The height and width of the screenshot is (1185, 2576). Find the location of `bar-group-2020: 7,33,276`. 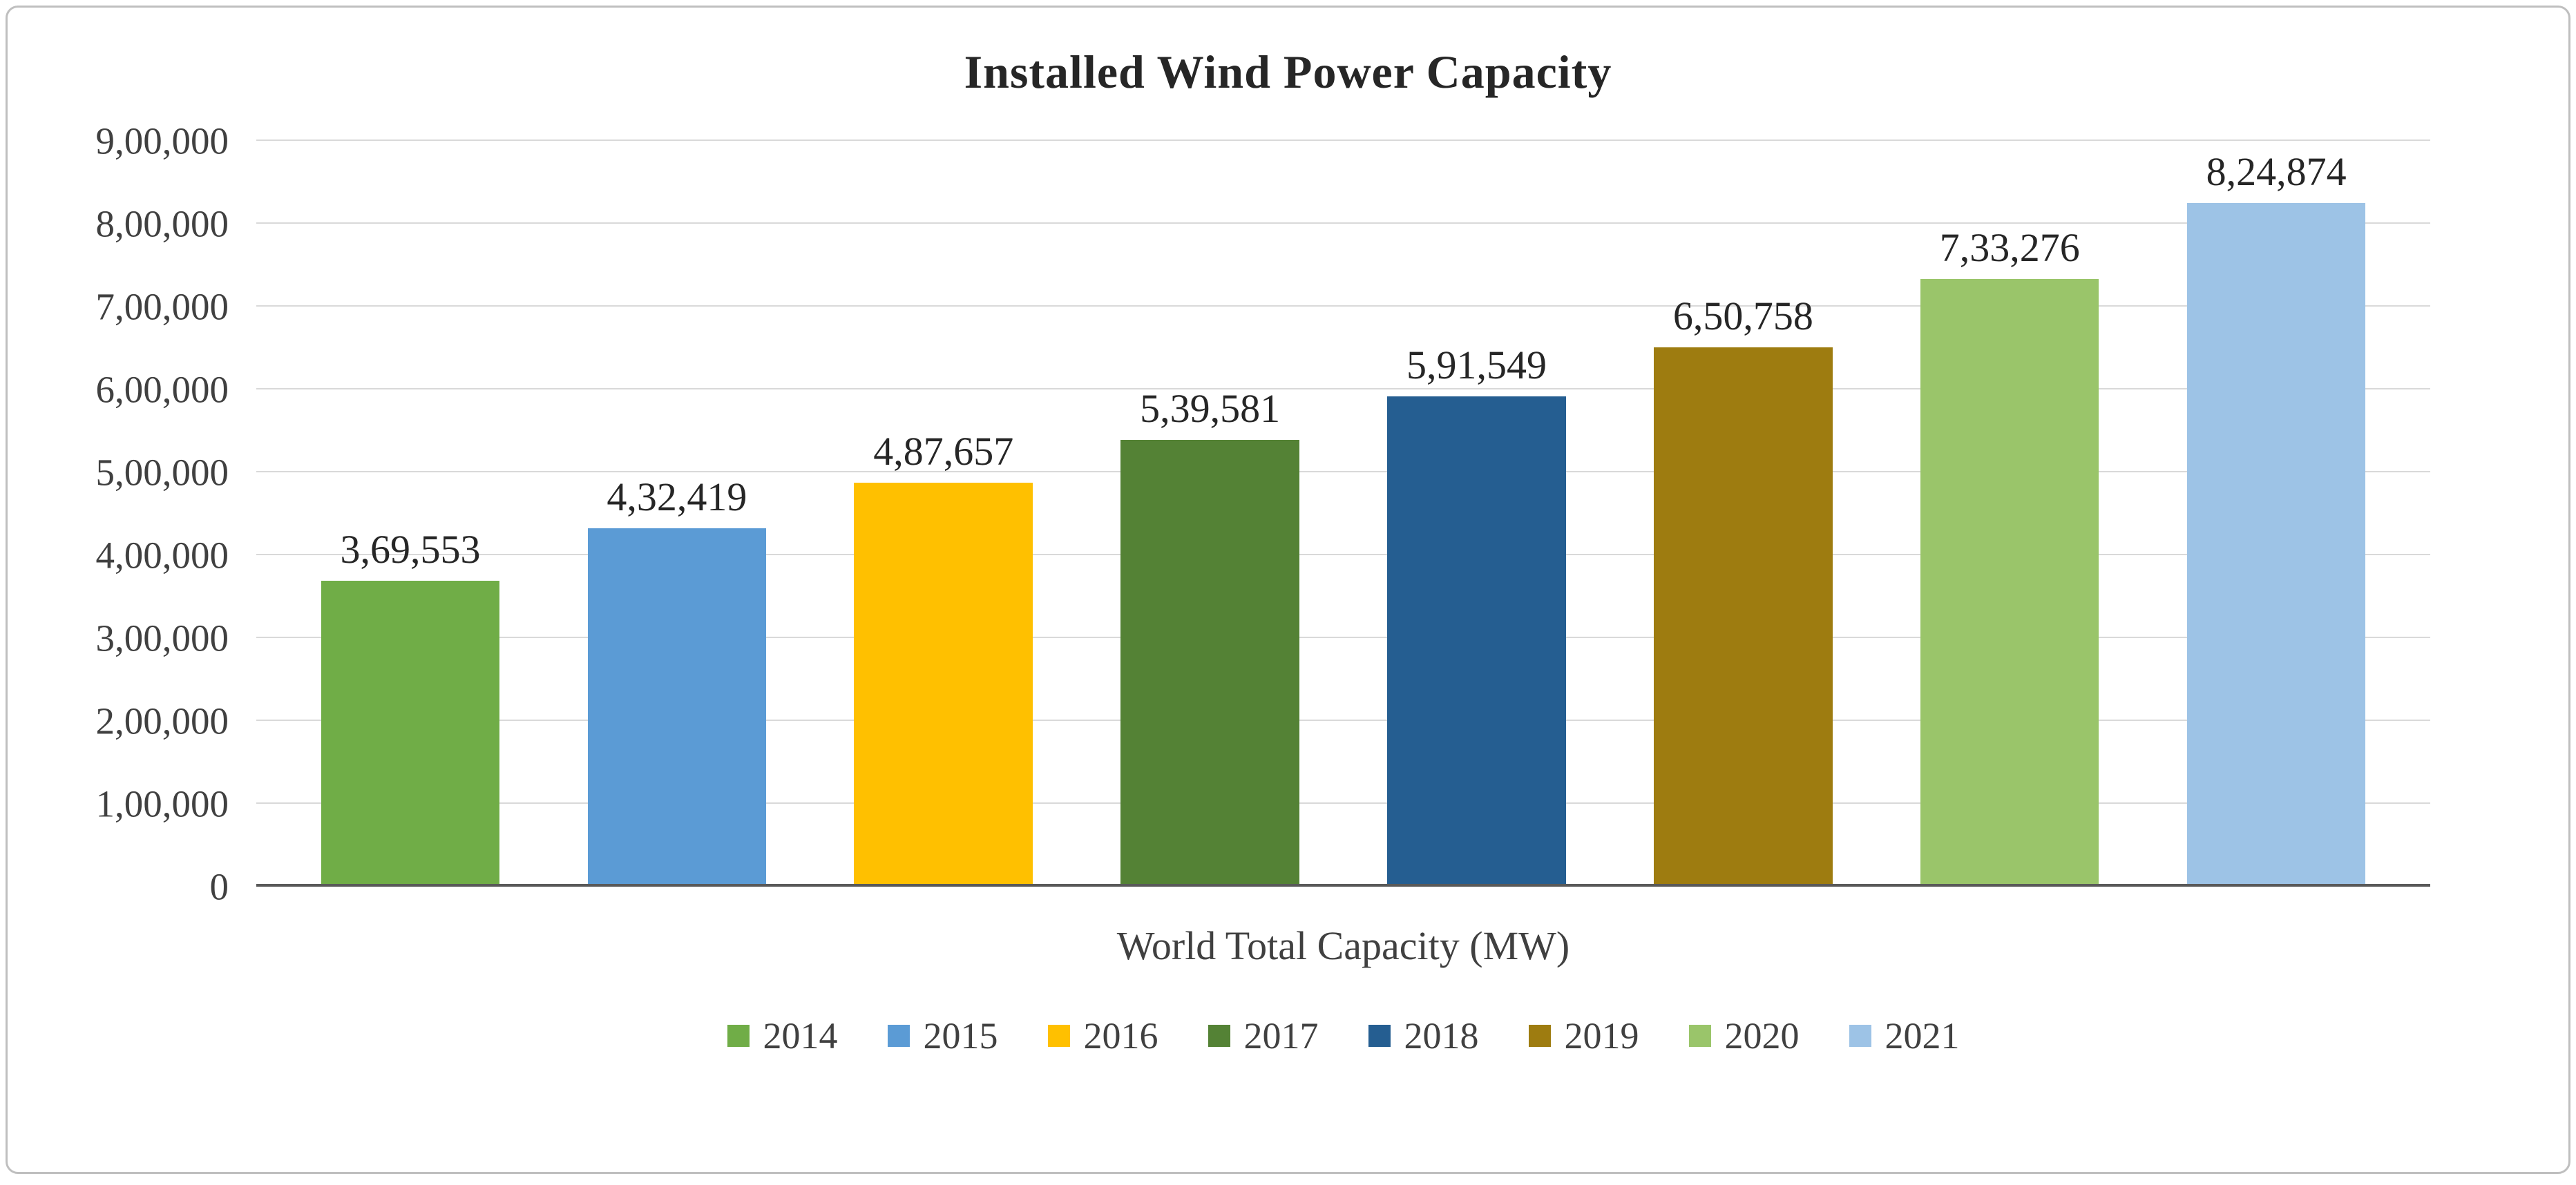

bar-group-2020: 7,33,276 is located at coordinates (2010, 514).